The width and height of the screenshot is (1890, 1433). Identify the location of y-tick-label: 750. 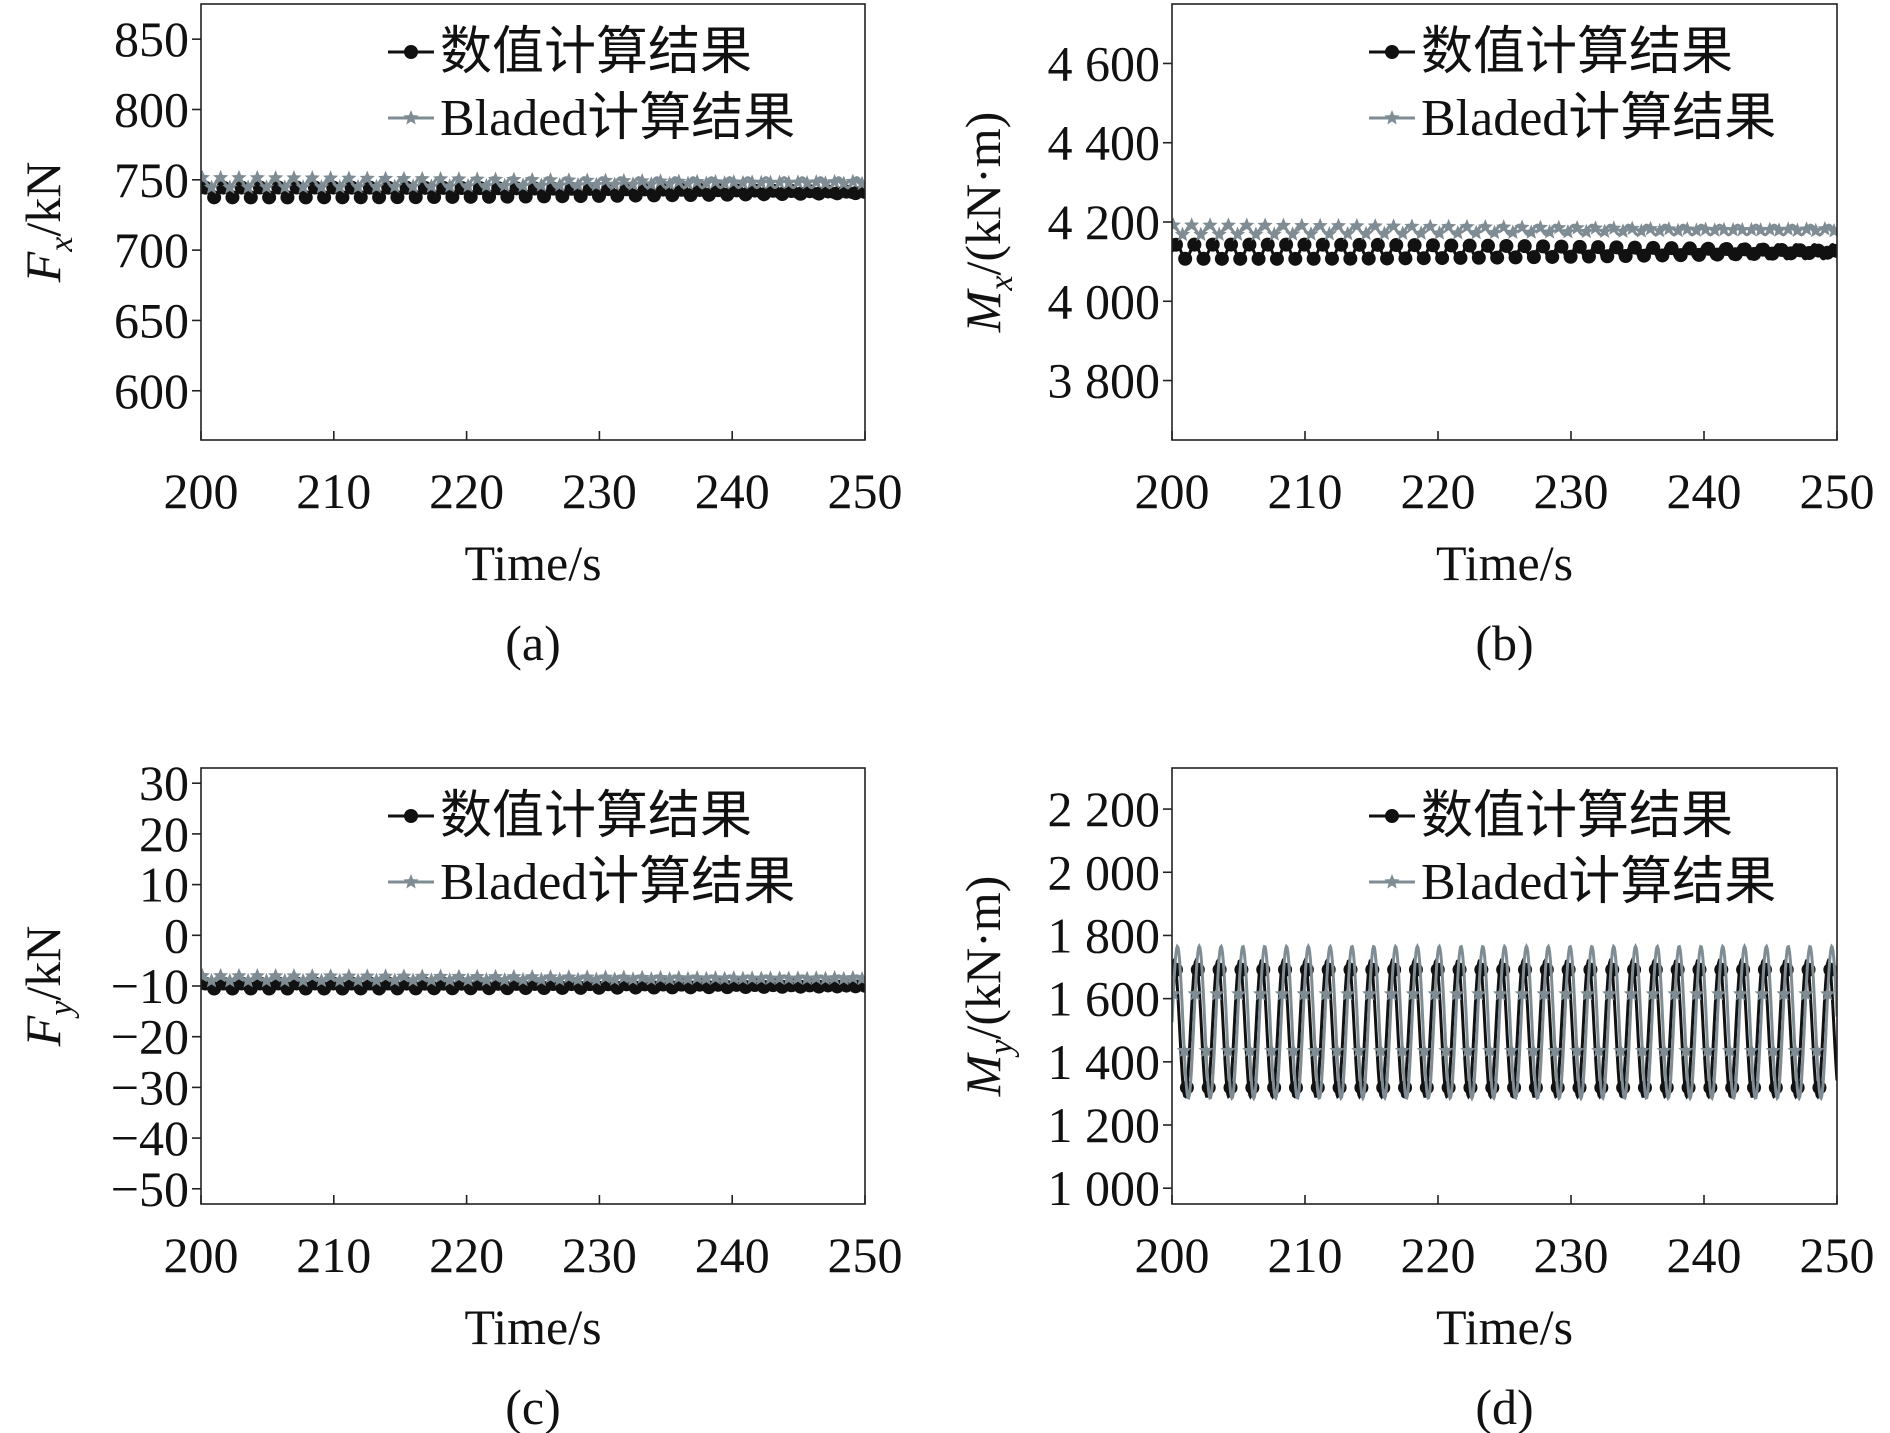
(151, 180).